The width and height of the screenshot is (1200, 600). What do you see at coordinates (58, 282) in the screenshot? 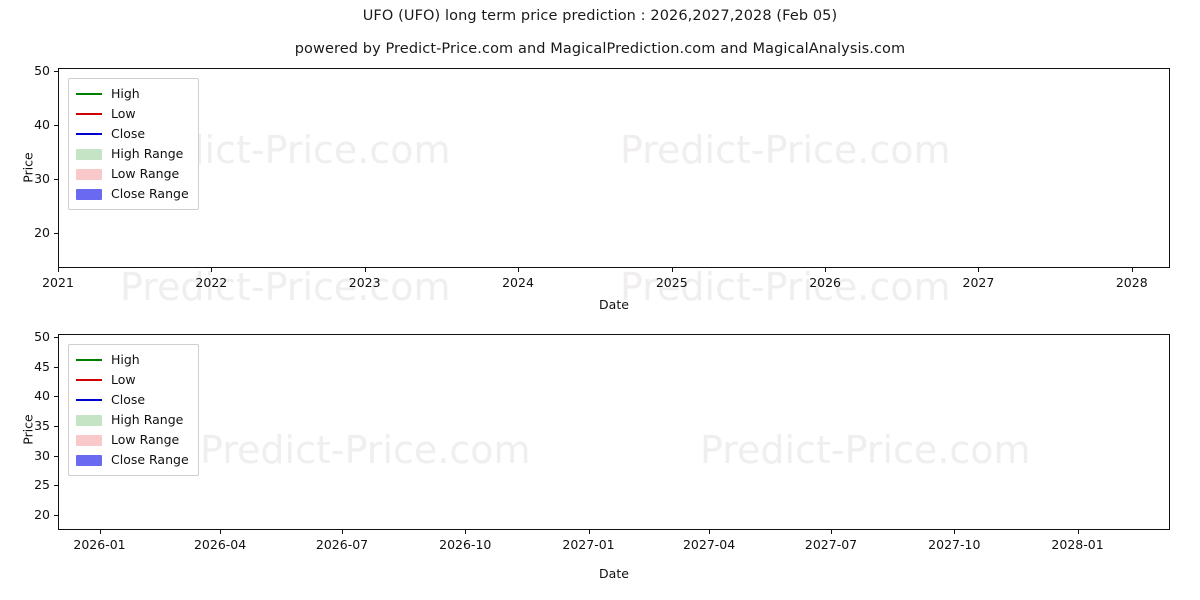
I see `top-x-tick: 2021` at bounding box center [58, 282].